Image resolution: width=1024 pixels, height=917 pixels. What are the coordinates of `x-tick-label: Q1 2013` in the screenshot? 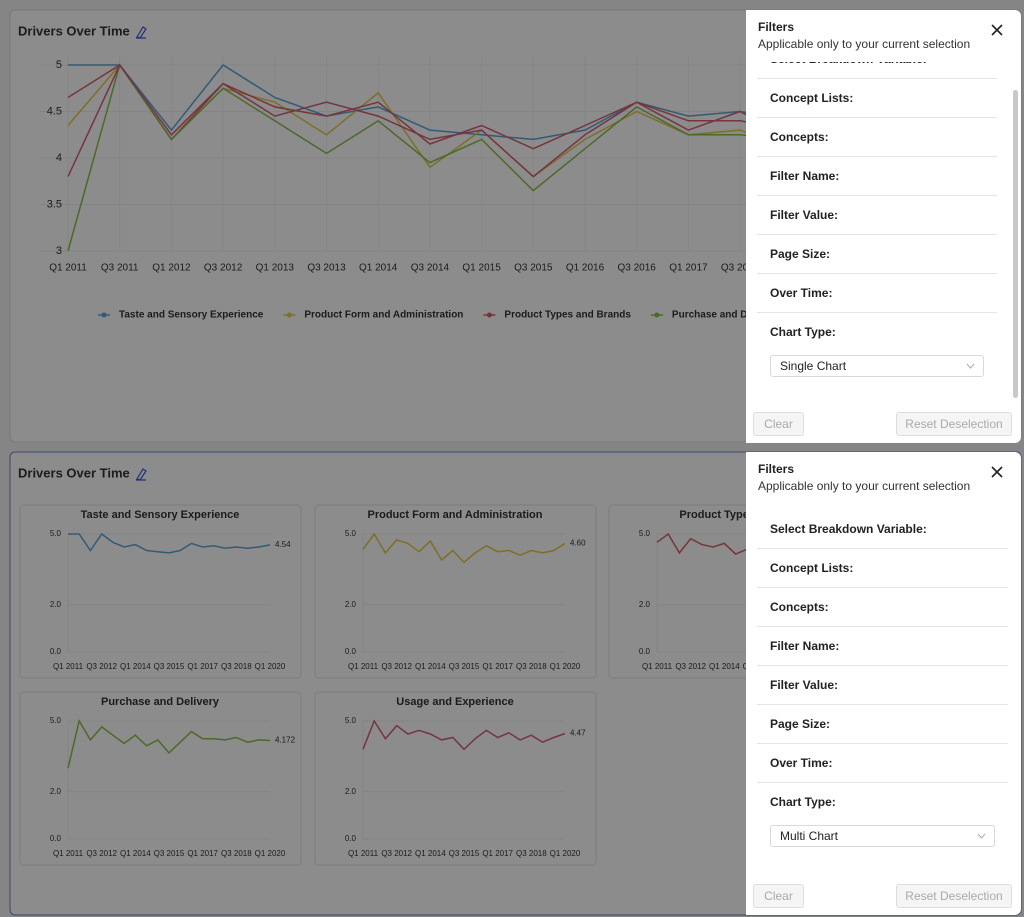 It's located at (275, 268).